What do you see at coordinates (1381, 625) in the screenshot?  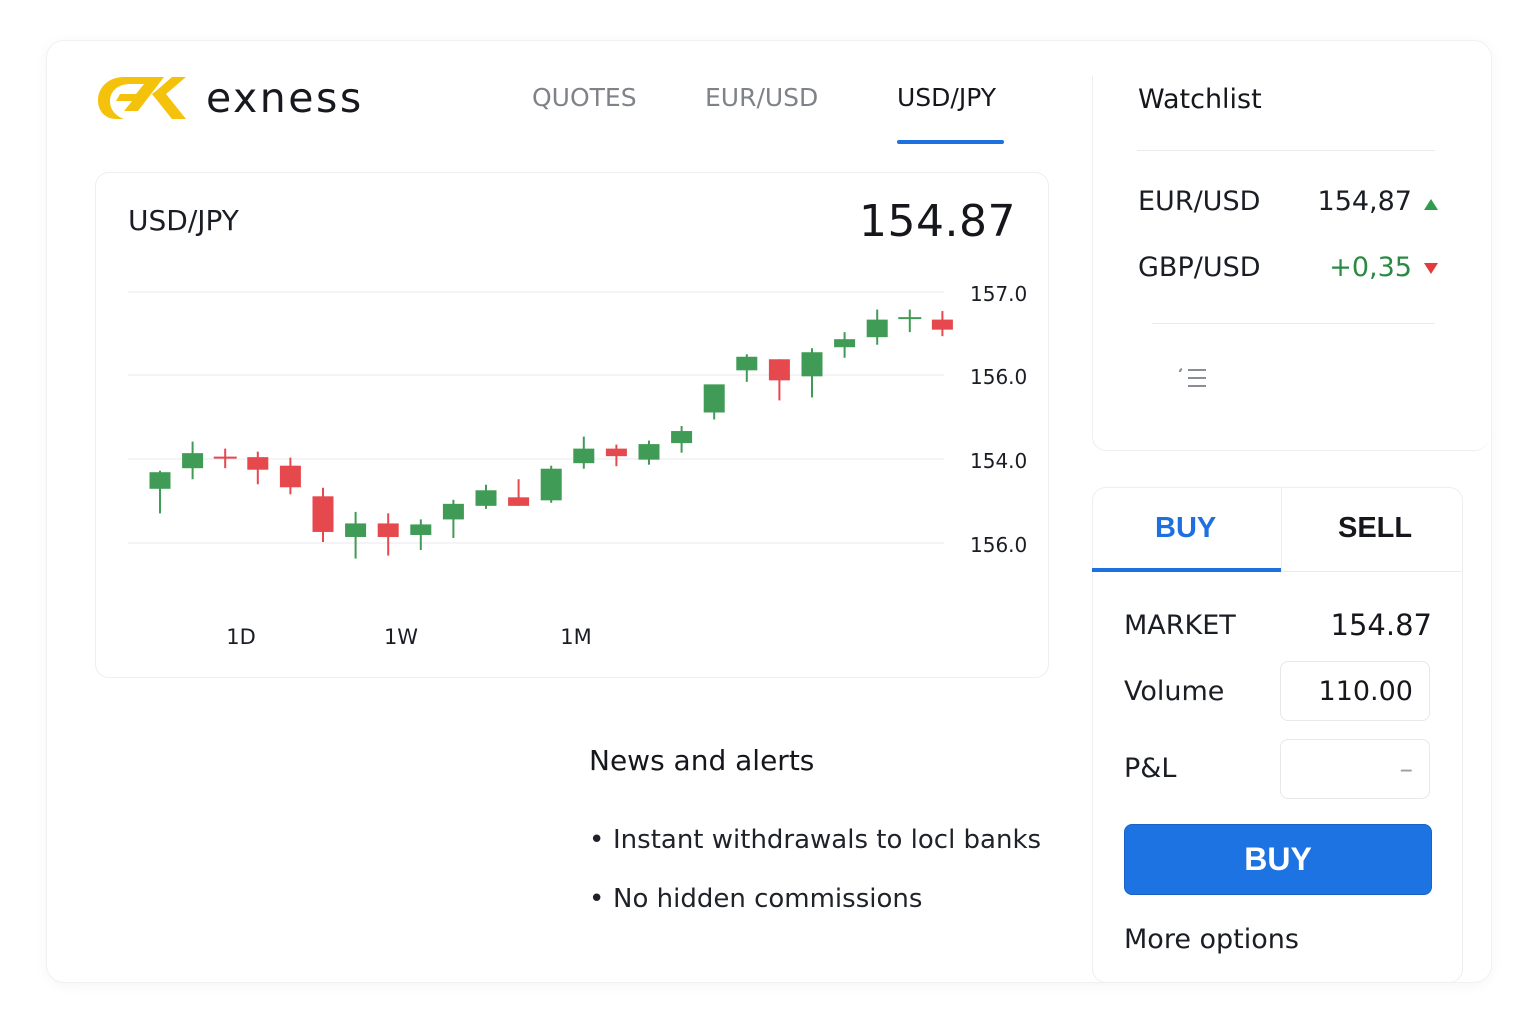 I see `market-price: 154.87` at bounding box center [1381, 625].